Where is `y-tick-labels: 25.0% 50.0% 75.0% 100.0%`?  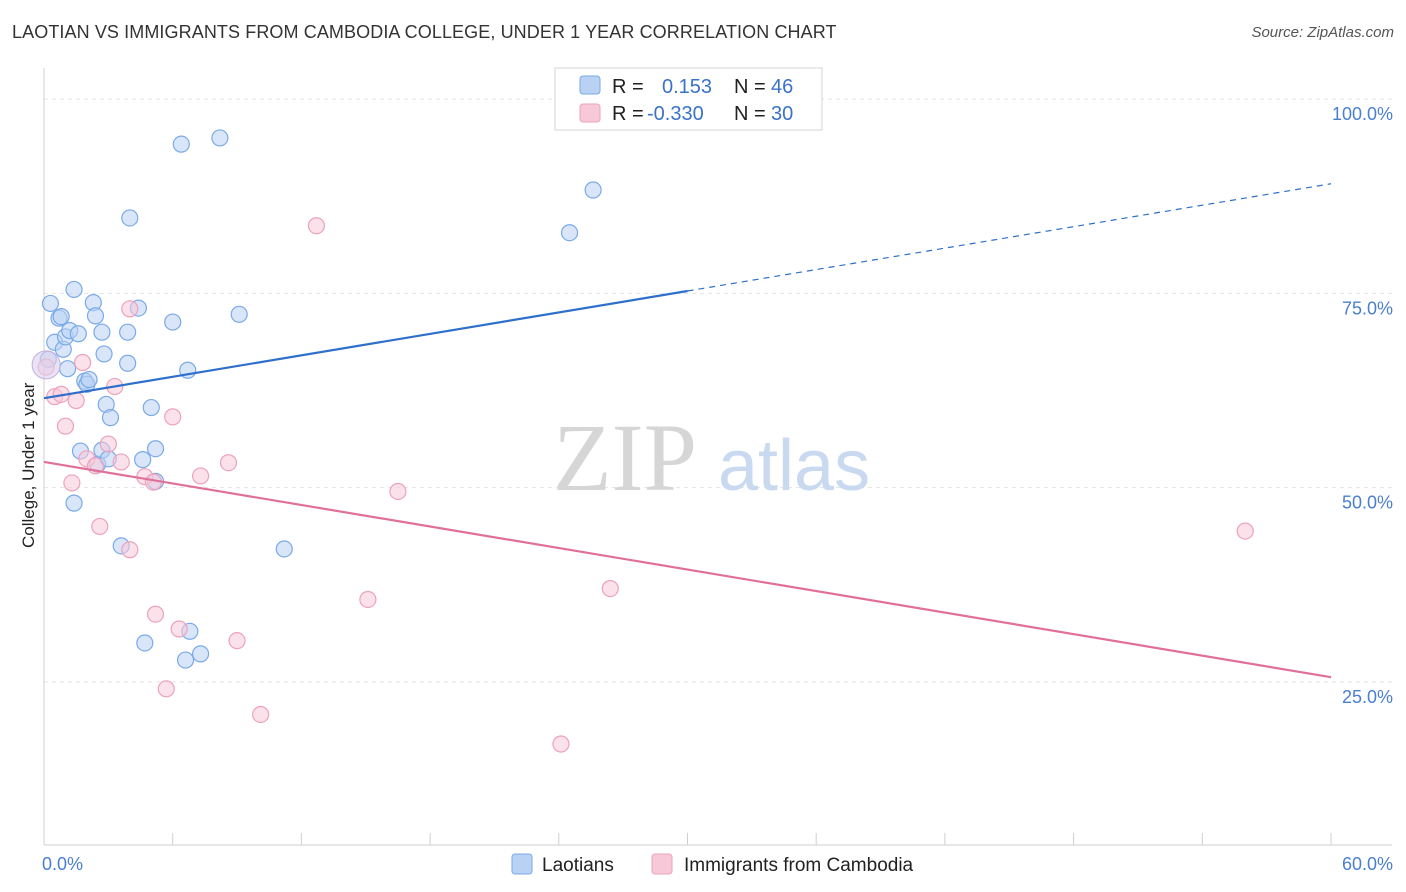
y-tick-labels: 25.0% 50.0% 75.0% 100.0% is located at coordinates (1362, 405).